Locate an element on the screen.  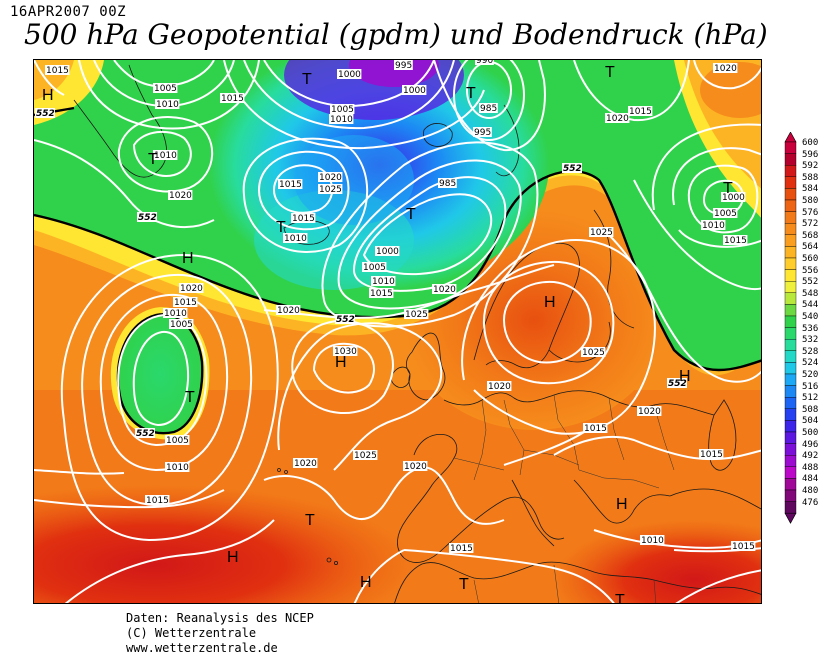
isobar-1015-south is located at coordinates (509, 576).